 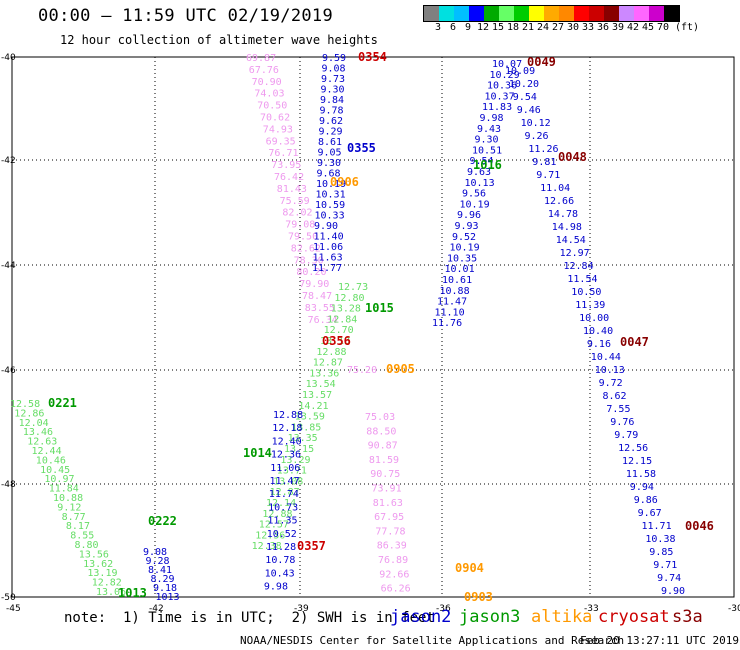 I want to click on wave-height-label: 13.54, so click(x=321, y=384).